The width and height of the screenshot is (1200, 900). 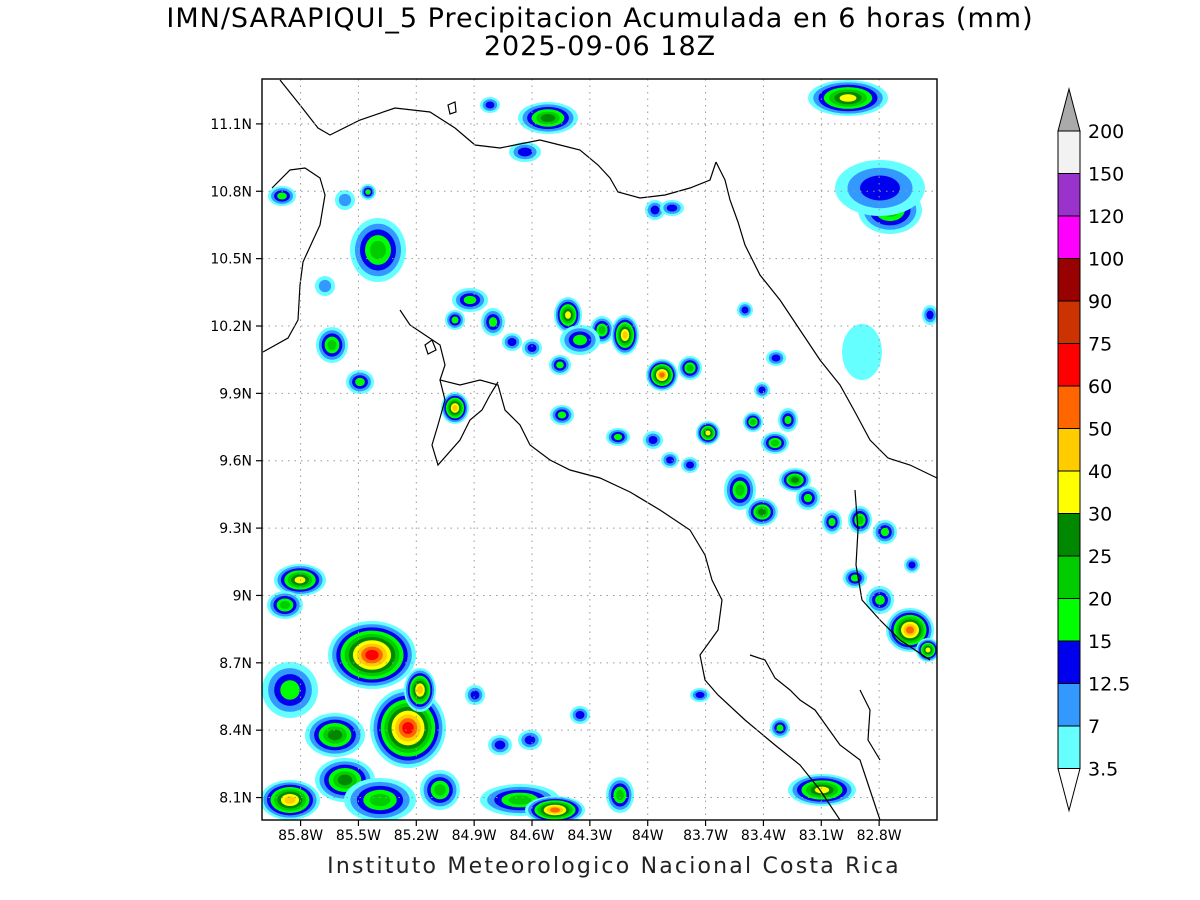 I want to click on lon-tick-label: 85.5W, so click(x=358, y=836).